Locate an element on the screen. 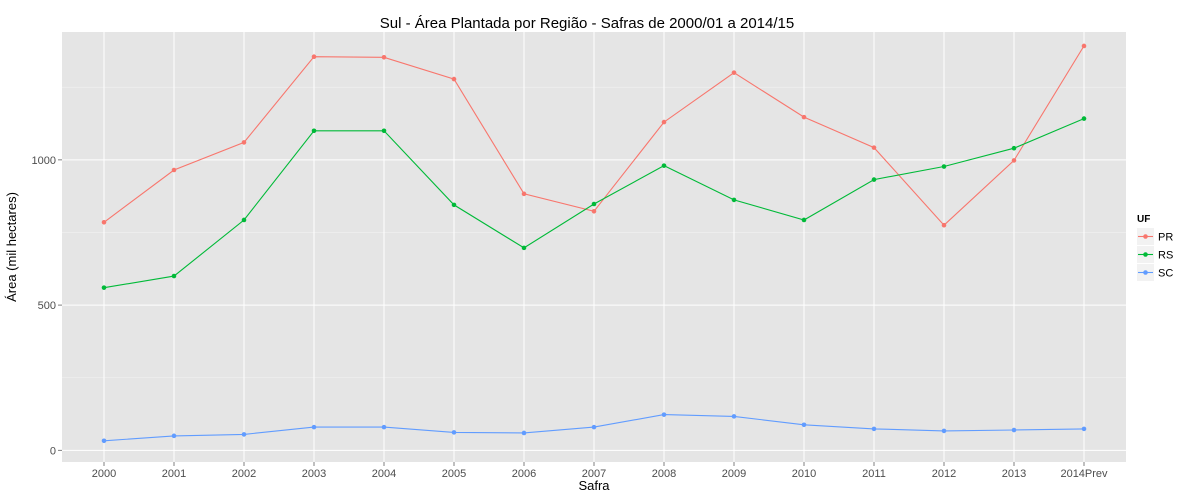  x-tick-label: 2002 is located at coordinates (244, 474).